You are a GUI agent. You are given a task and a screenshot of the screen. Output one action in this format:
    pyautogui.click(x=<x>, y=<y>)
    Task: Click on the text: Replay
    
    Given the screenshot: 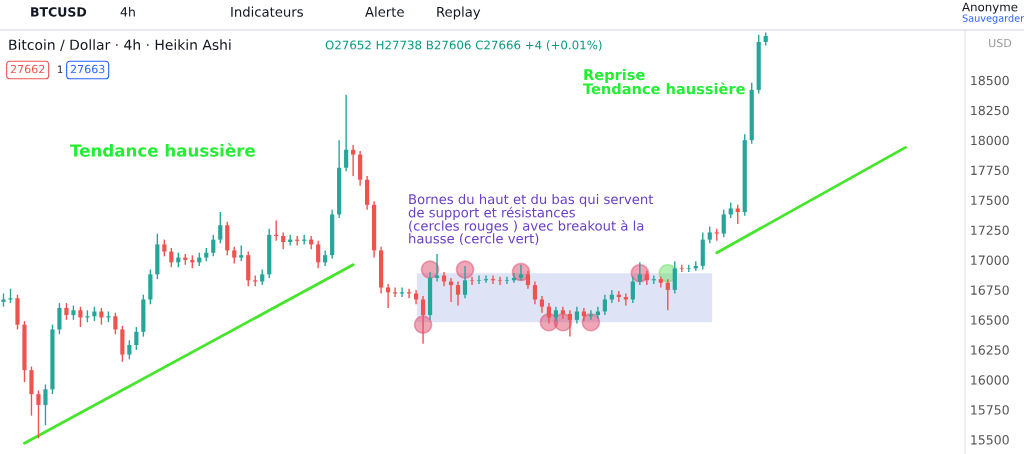 What is the action you would take?
    pyautogui.click(x=459, y=13)
    